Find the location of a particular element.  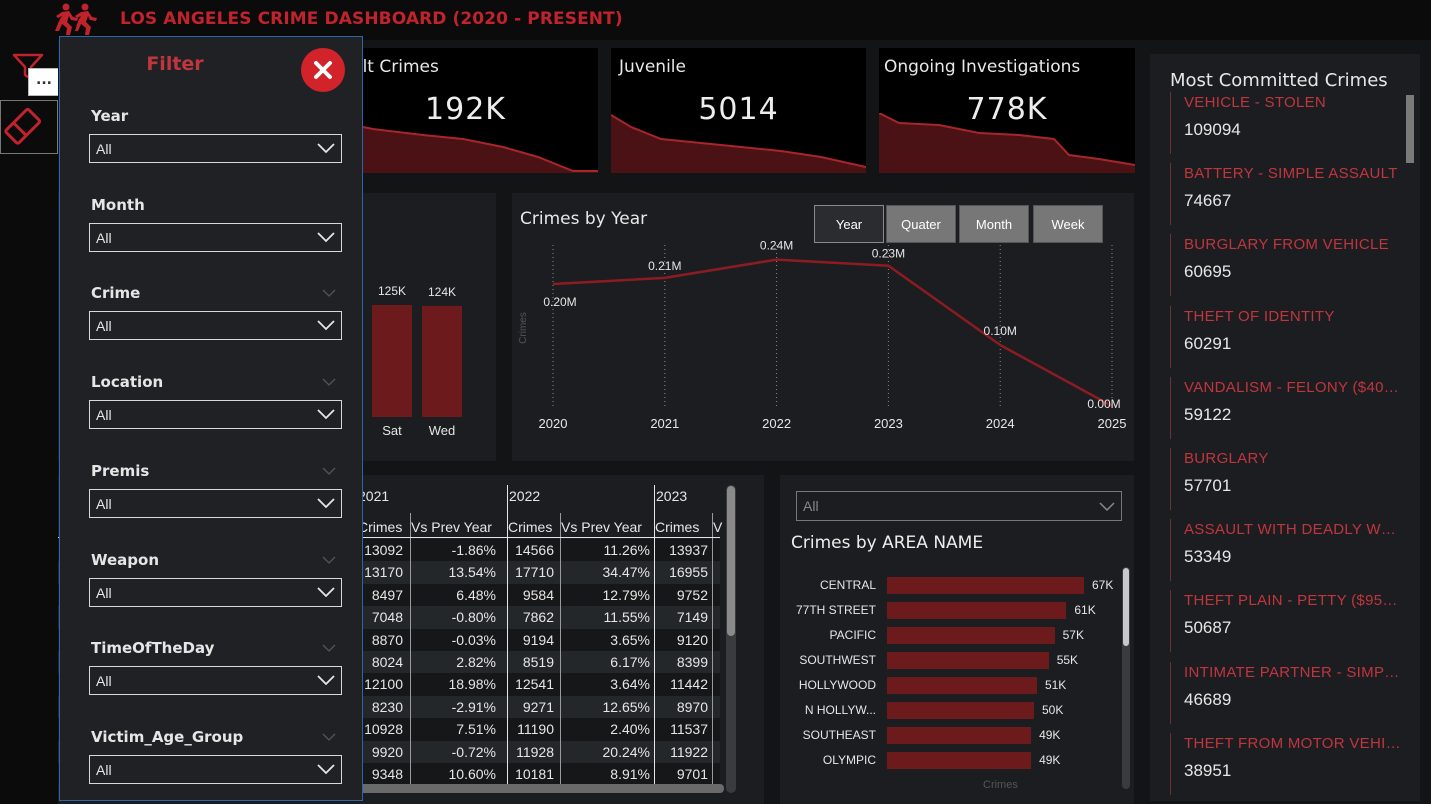

list-scrollbar-thumb is located at coordinates (1410, 129).